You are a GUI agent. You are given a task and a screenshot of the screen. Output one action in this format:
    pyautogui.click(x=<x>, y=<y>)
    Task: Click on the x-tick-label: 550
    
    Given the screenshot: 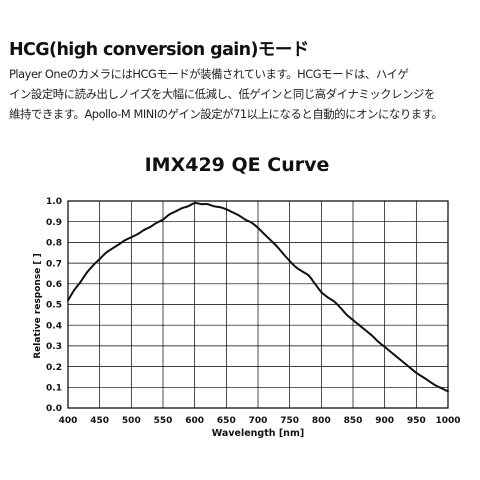 What is the action you would take?
    pyautogui.click(x=163, y=421)
    